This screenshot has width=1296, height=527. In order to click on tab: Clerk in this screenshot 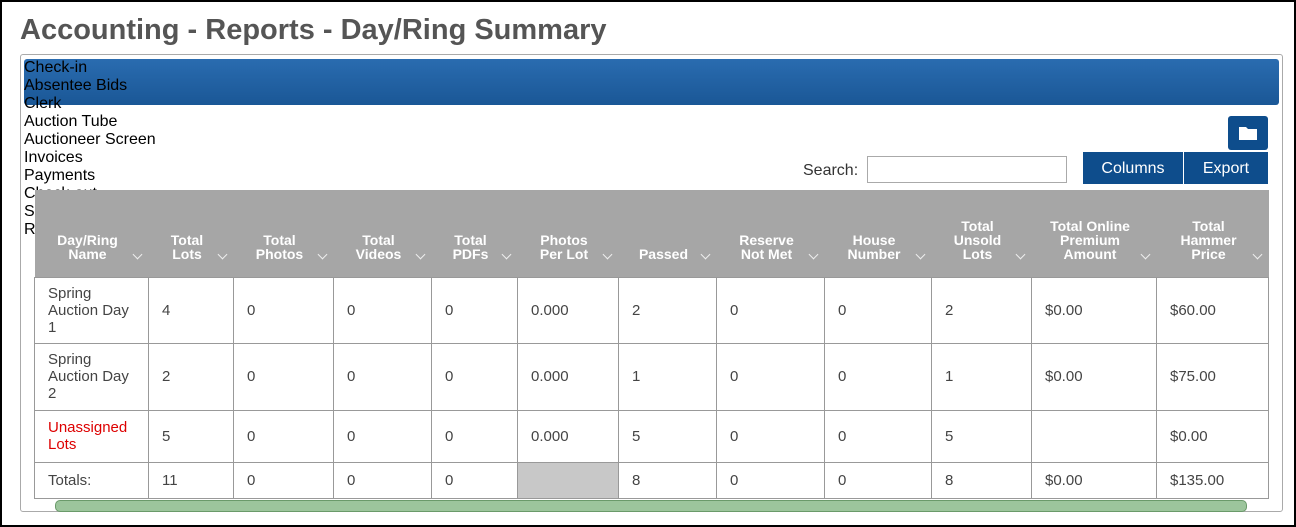, I will do `click(43, 103)`.